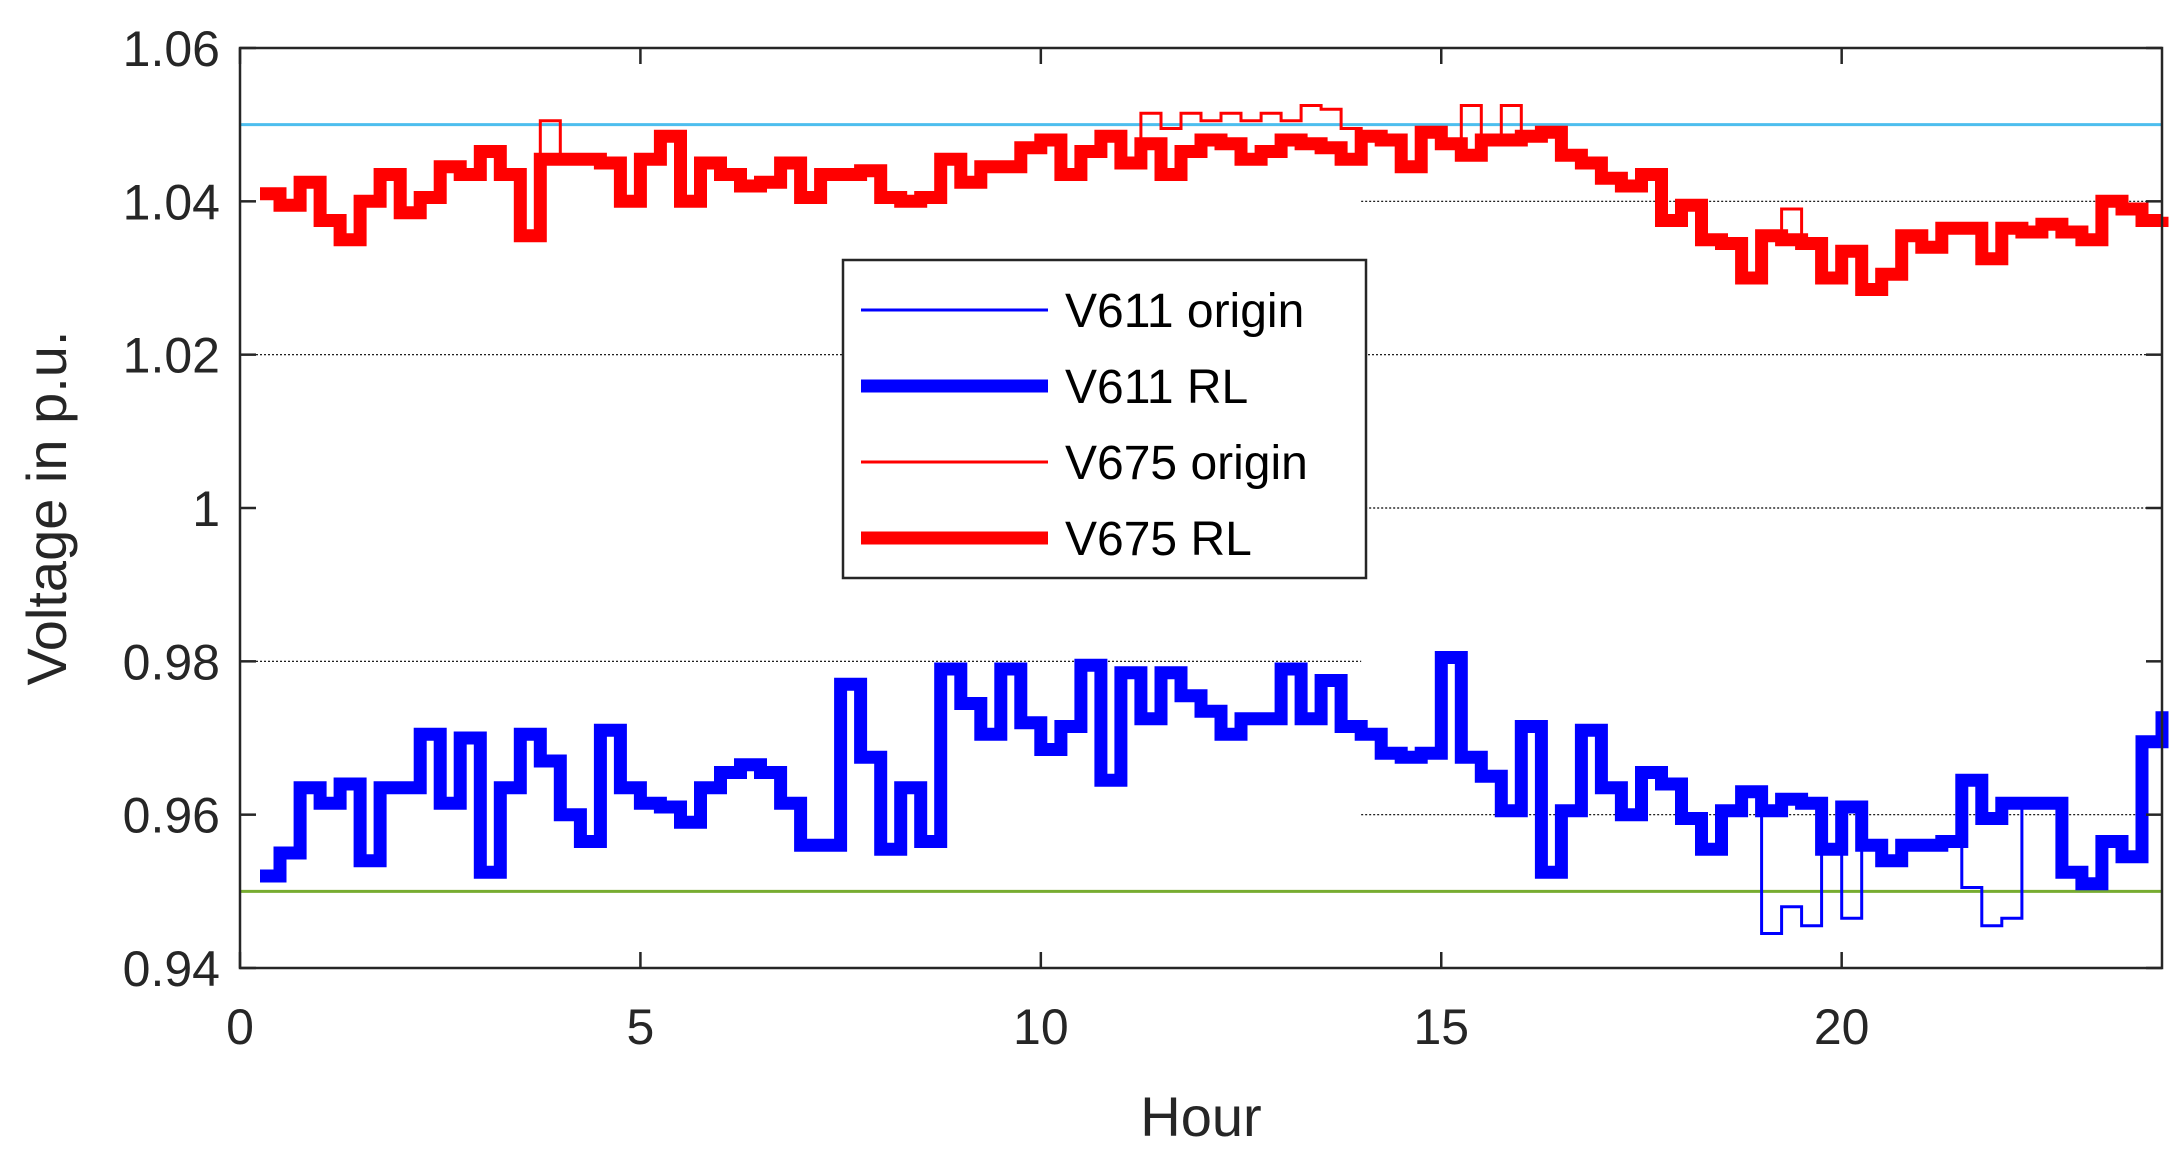 Image resolution: width=2177 pixels, height=1155 pixels. I want to click on y-tick-label: 1.02, so click(171, 356).